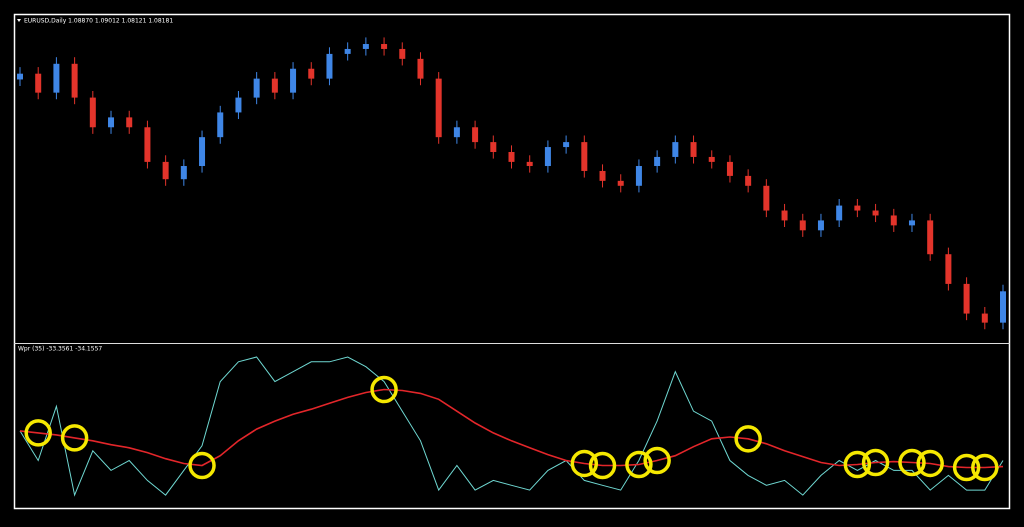 The image size is (1024, 527). I want to click on menu-arrow, so click(19, 20).